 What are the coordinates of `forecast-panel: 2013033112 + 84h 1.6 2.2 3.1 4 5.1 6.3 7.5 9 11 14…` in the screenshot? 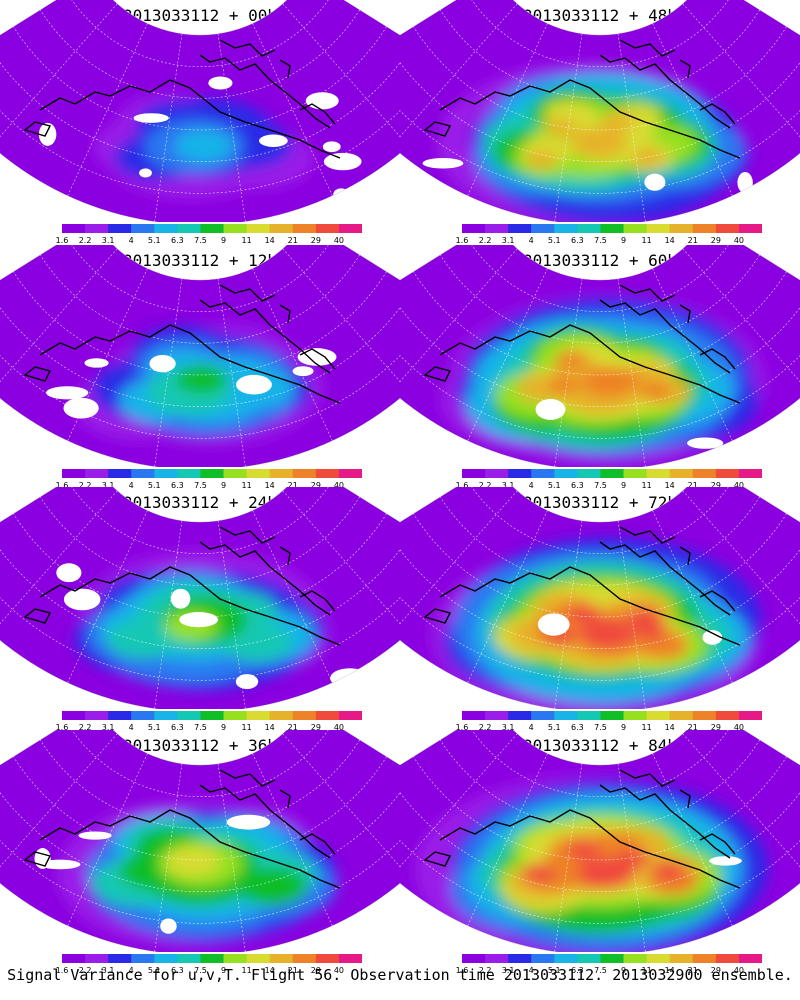 It's located at (600, 852).